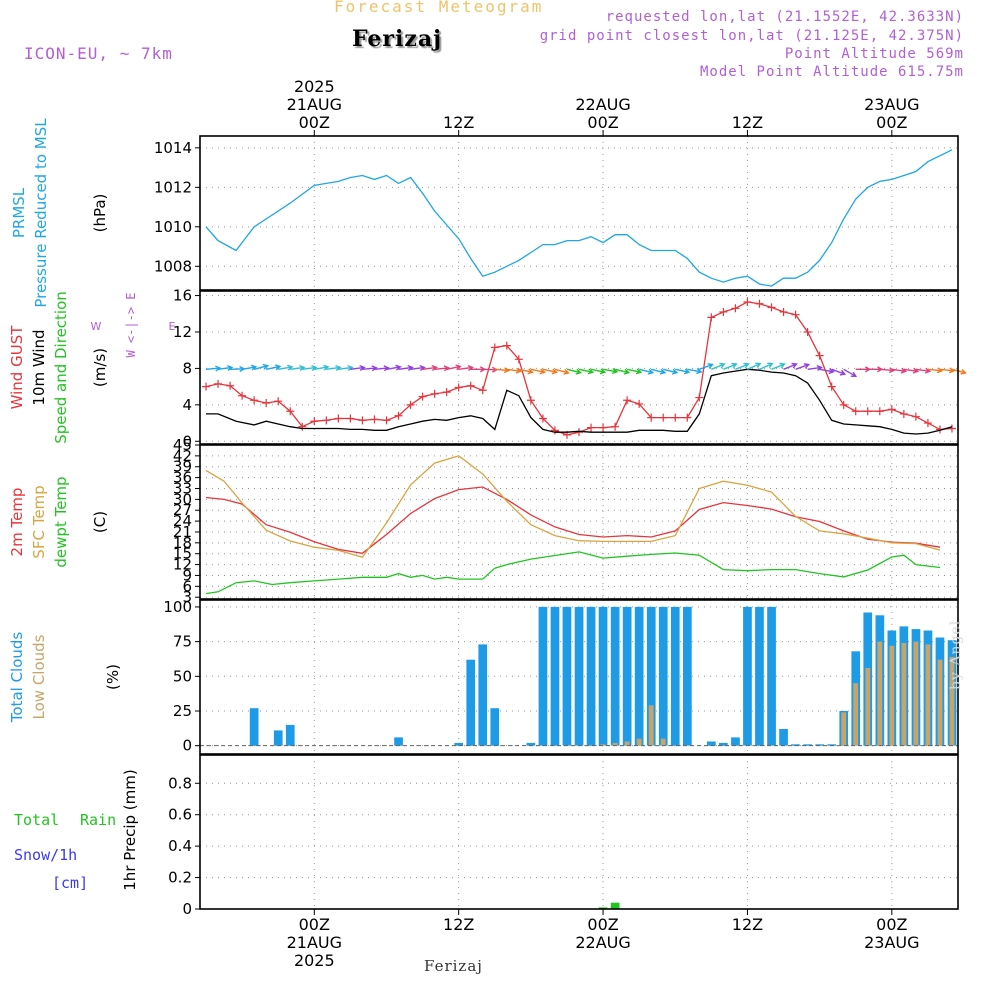 Image resolution: width=1000 pixels, height=1000 pixels. Describe the element at coordinates (17, 678) in the screenshot. I see `clouds-label-0: Total Clouds` at that location.